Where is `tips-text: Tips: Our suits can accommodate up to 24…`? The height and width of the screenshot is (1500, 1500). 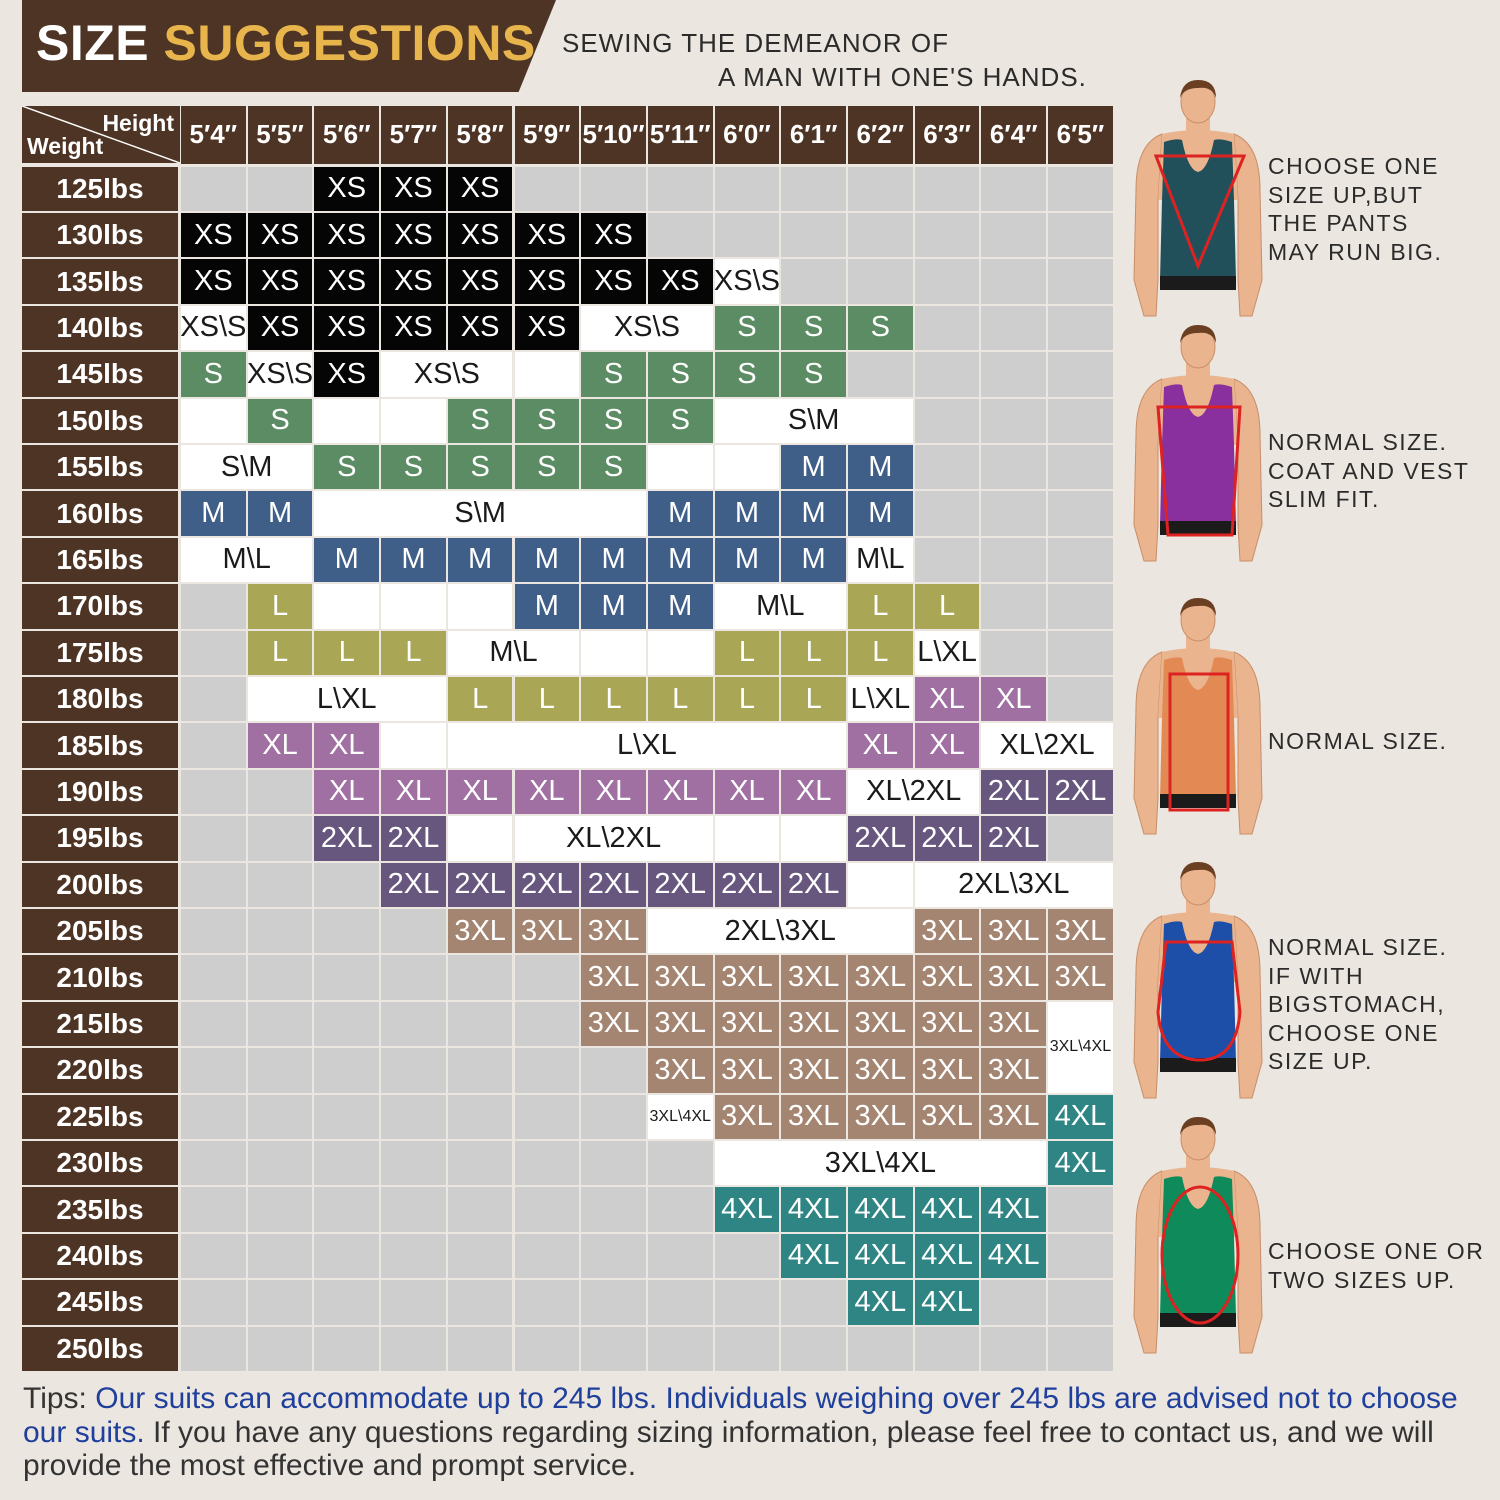
tips-text: Tips: Our suits can accommodate up to 24… is located at coordinates (753, 1432).